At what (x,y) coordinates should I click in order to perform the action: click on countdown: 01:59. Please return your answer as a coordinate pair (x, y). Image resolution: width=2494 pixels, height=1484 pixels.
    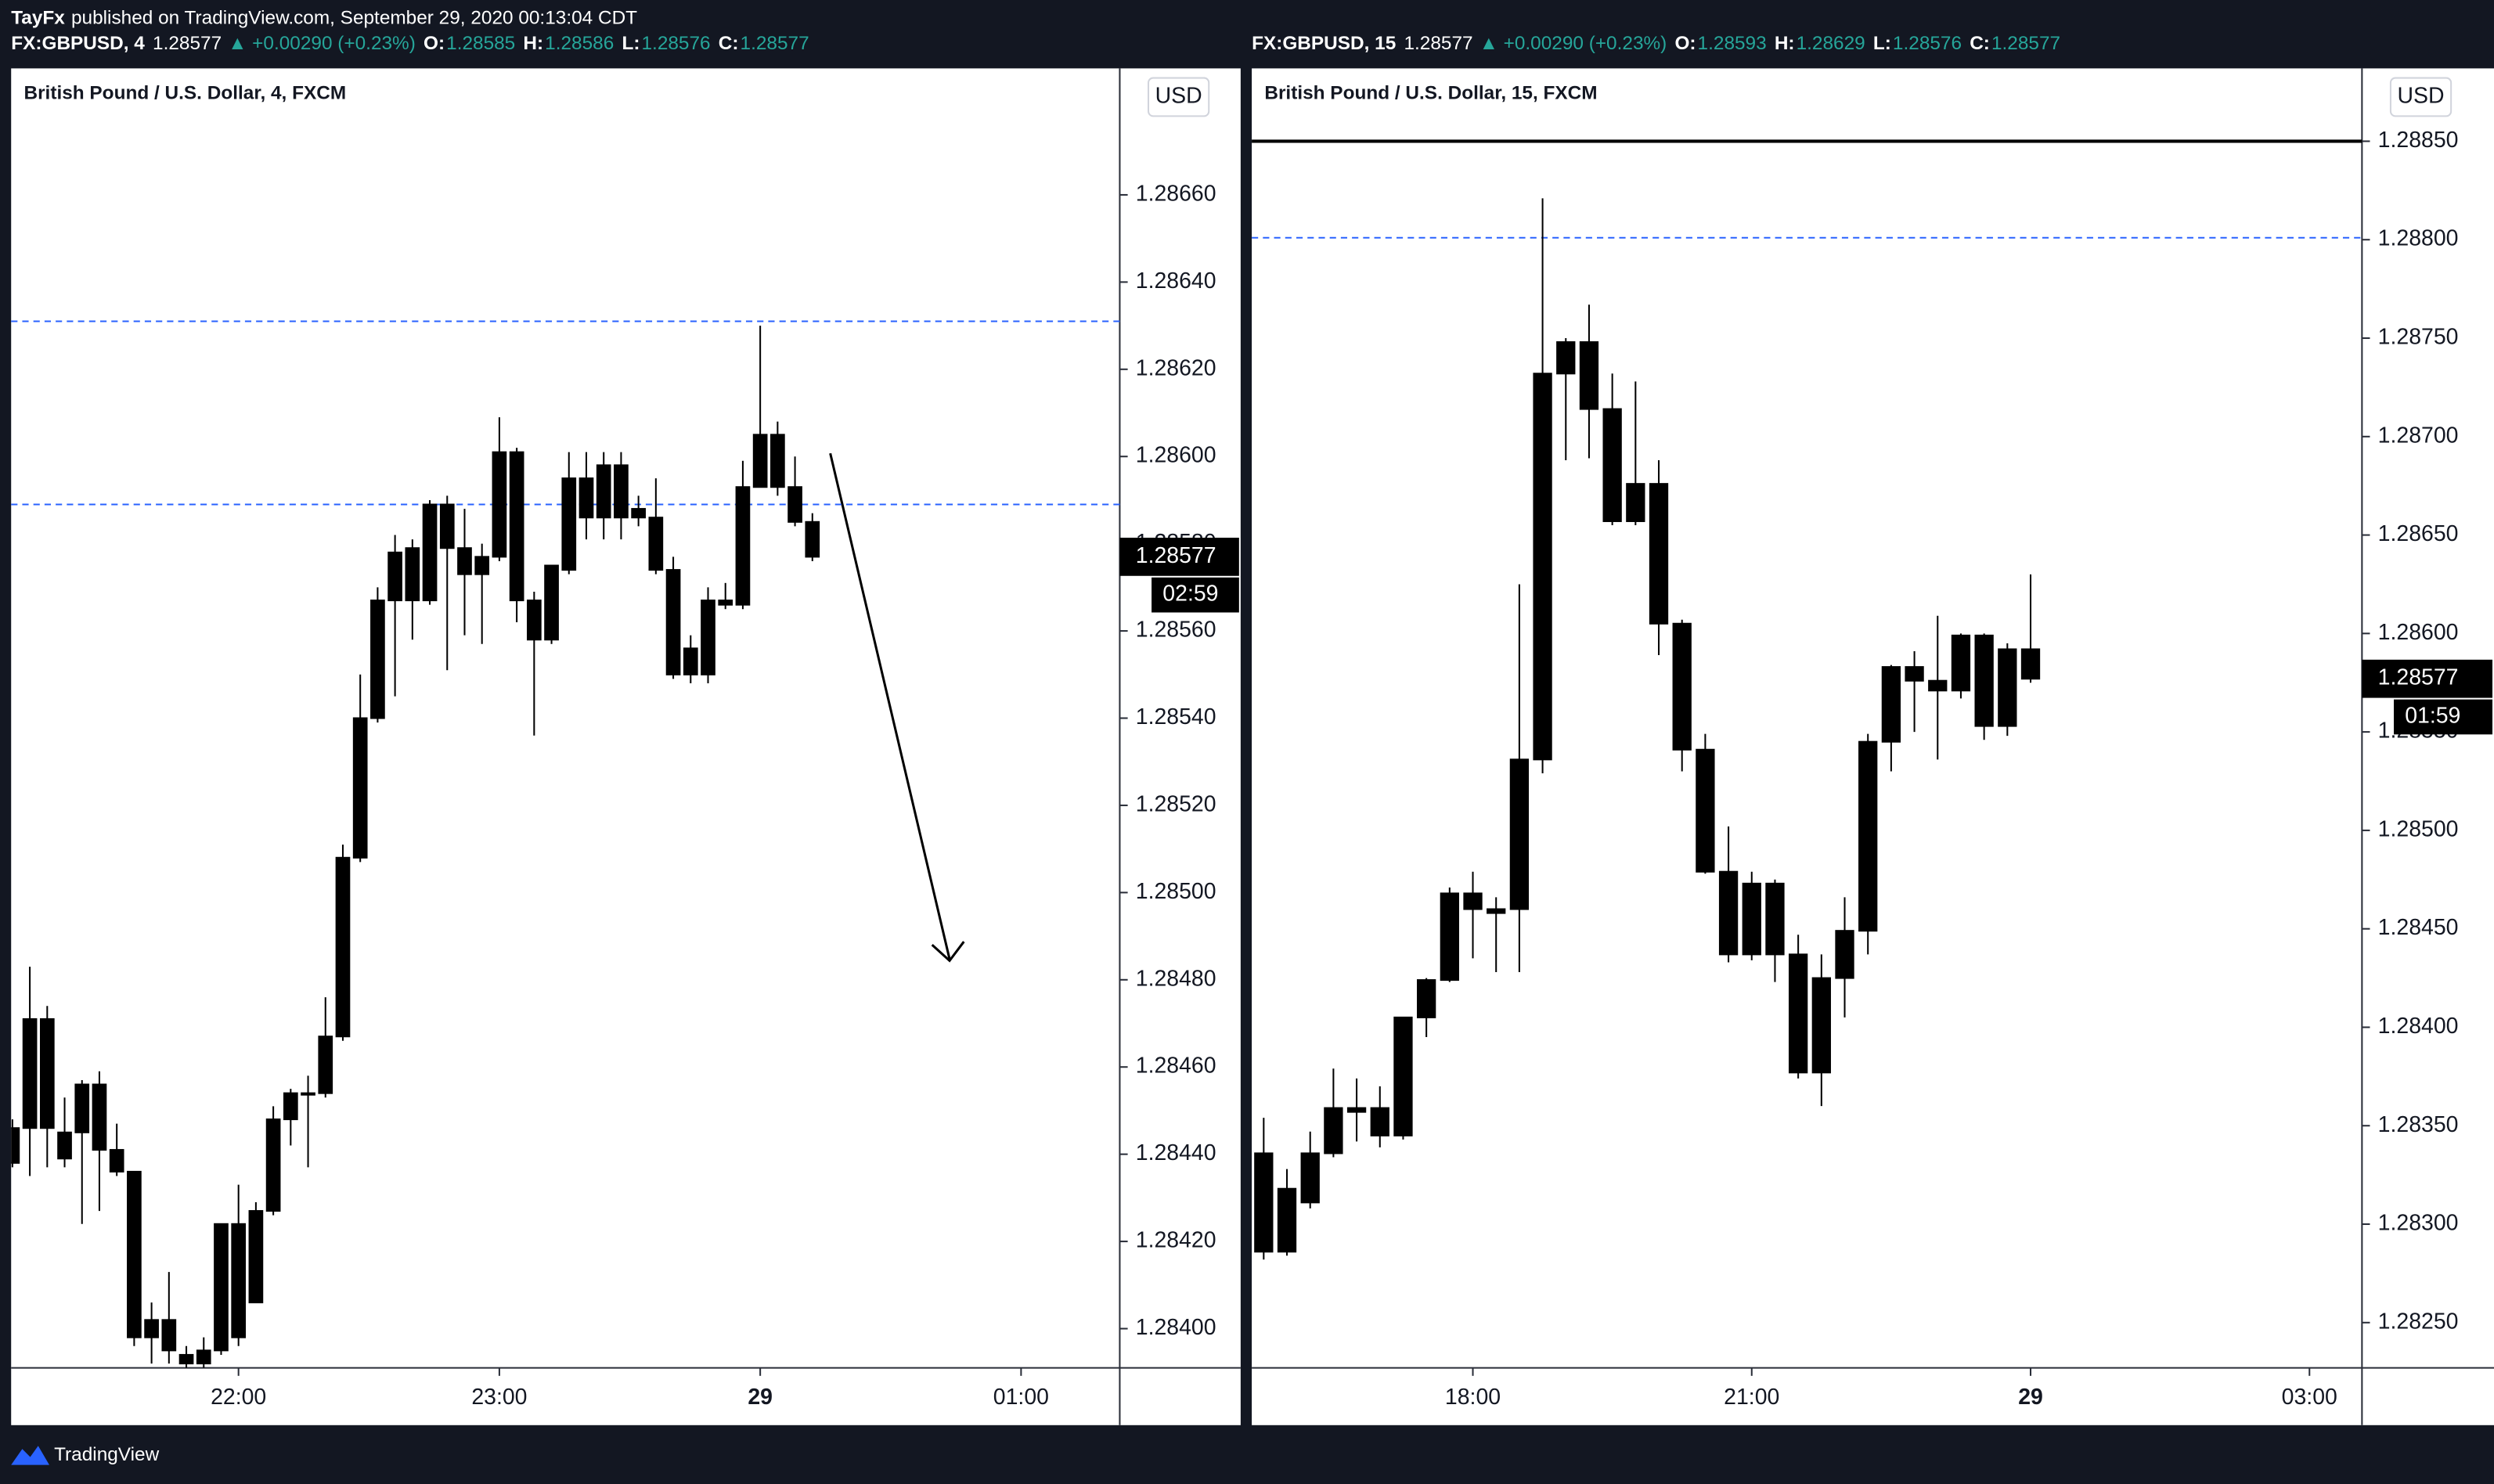
    Looking at the image, I should click on (2432, 715).